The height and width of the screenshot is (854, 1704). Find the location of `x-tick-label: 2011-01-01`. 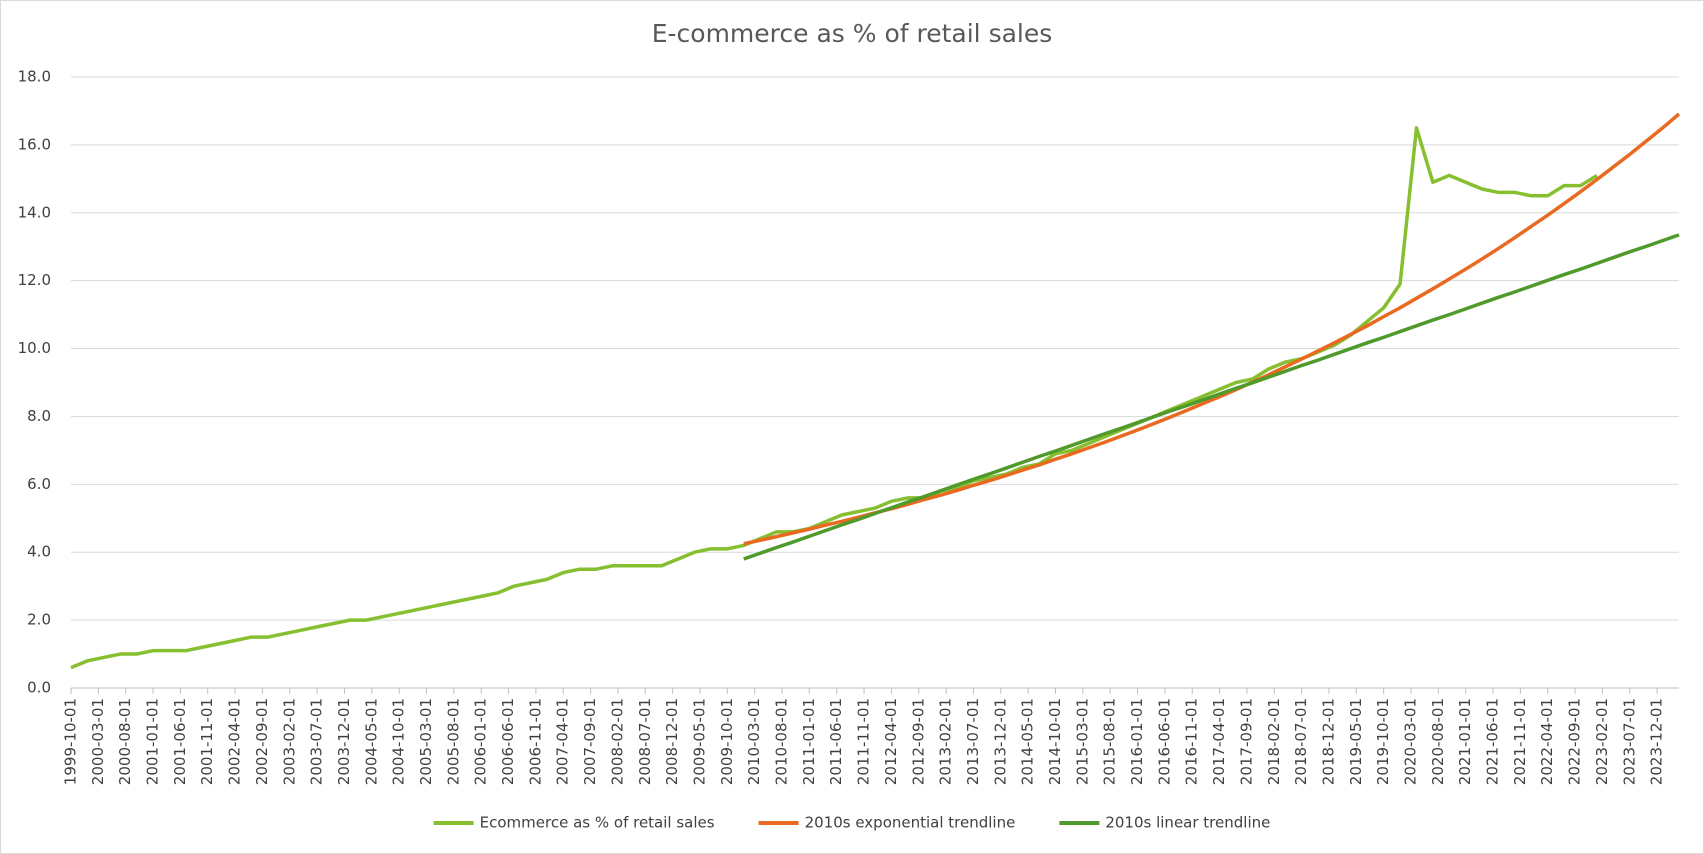

x-tick-label: 2011-01-01 is located at coordinates (809, 741).